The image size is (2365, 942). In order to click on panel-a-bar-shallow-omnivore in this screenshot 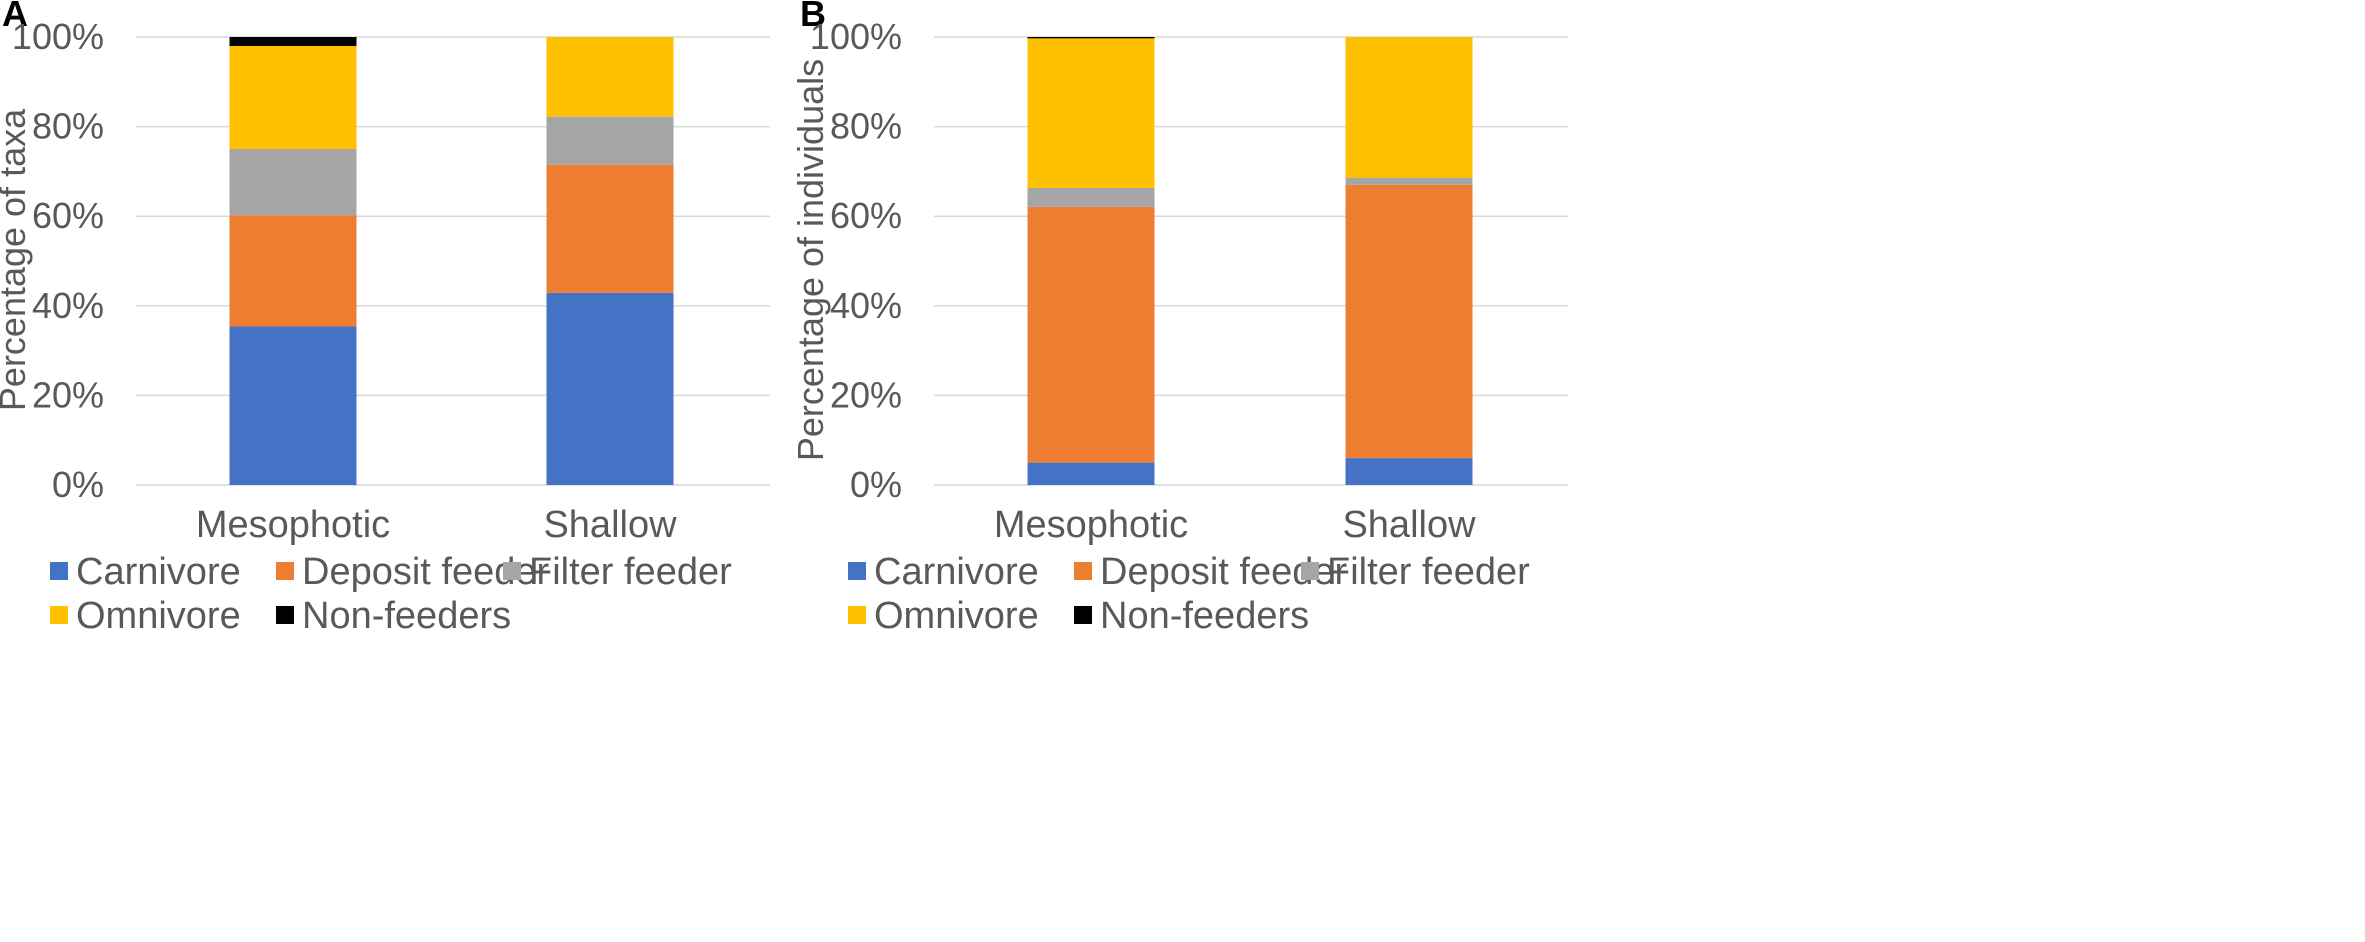, I will do `click(610, 77)`.